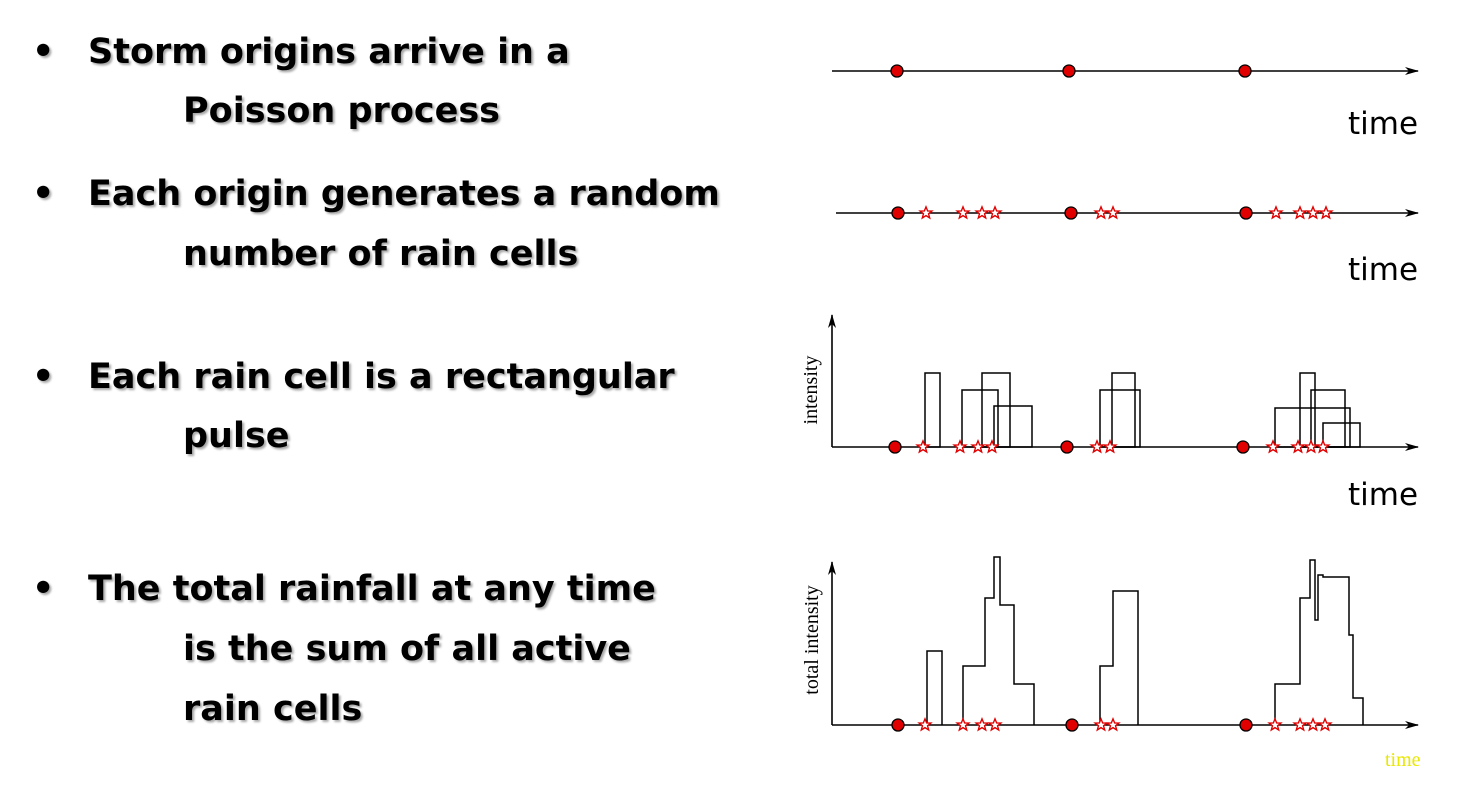  Describe the element at coordinates (329, 52) in the screenshot. I see `bullet-text: Storm origins arrive in a` at that location.